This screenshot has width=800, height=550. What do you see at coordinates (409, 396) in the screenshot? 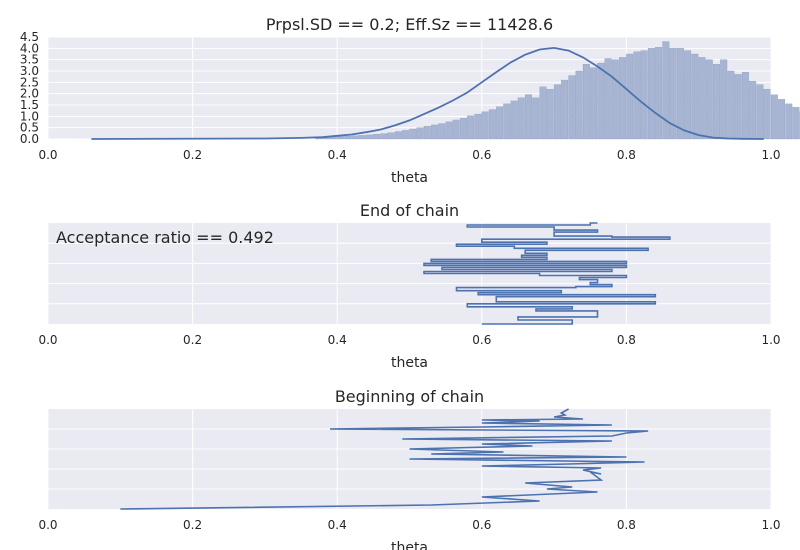
I see `beginning-of-chain-title: Beginning of chain` at bounding box center [409, 396].